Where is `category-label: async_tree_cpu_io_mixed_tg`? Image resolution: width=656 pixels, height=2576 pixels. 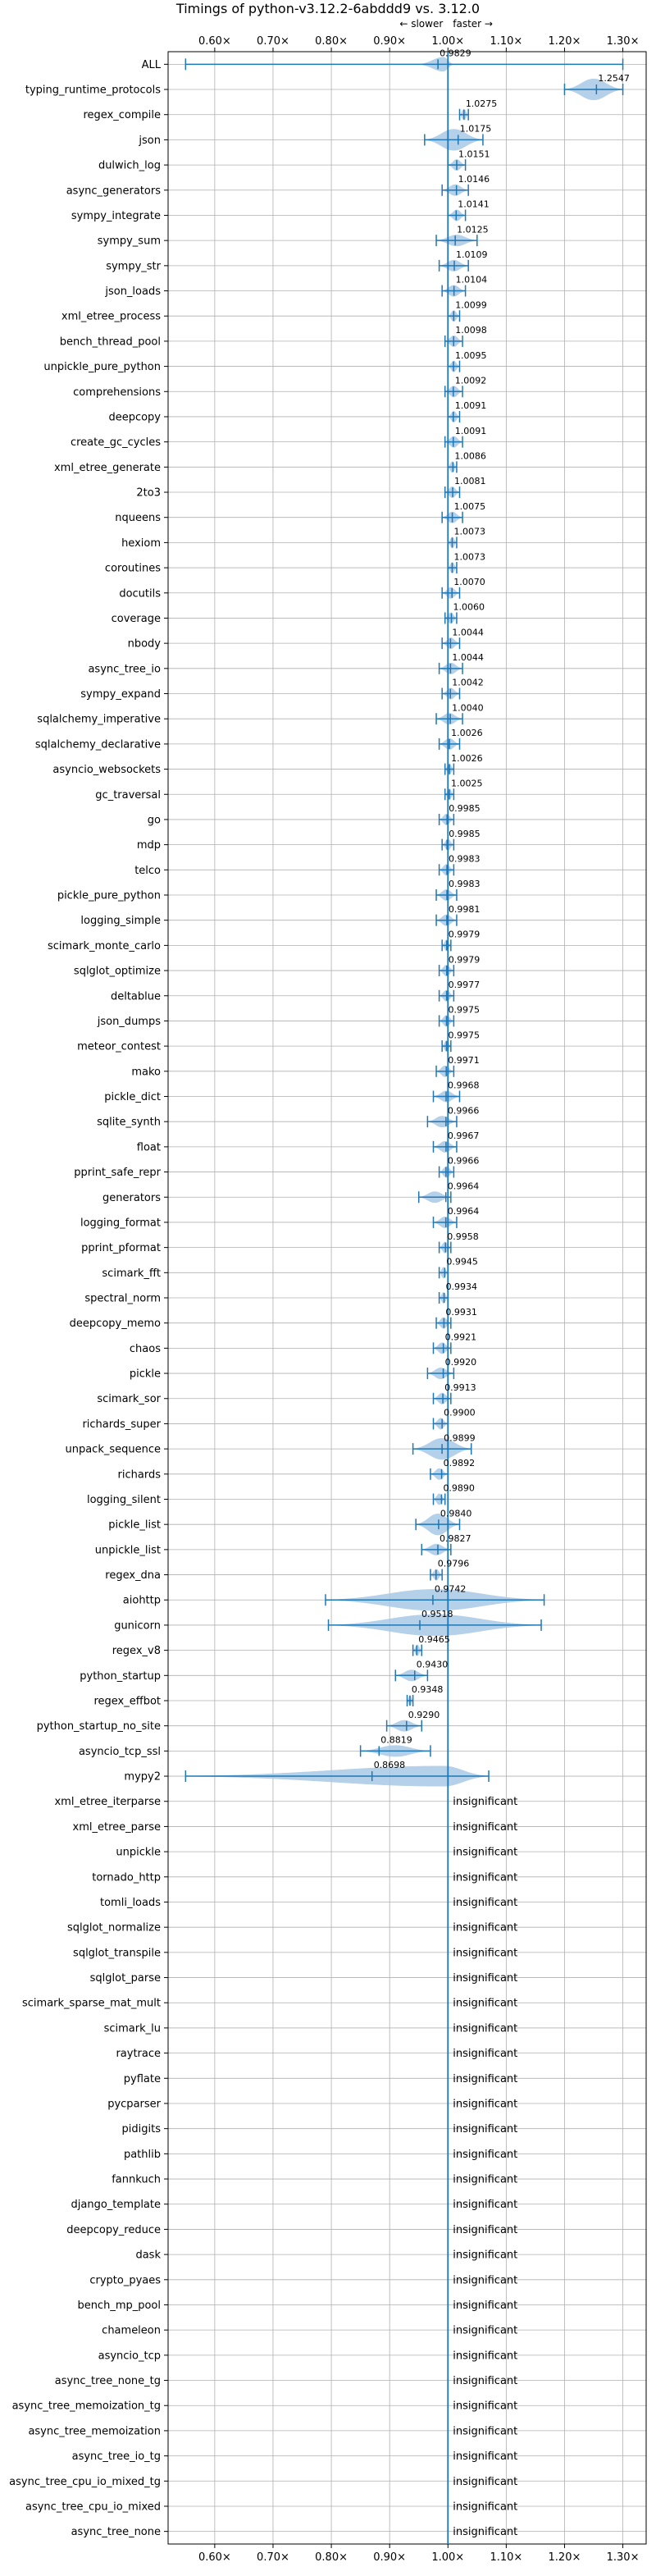 category-label: async_tree_cpu_io_mixed_tg is located at coordinates (85, 2482).